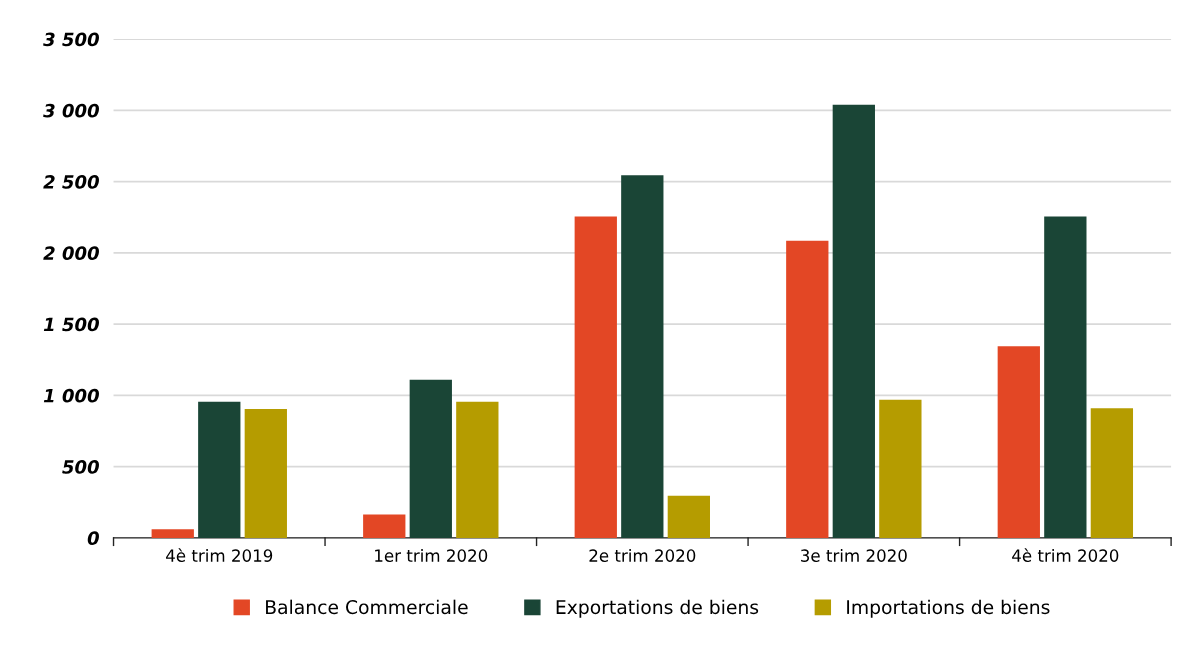 The image size is (1195, 652). Describe the element at coordinates (71, 39) in the screenshot. I see `y-tick-label: 3 500` at that location.